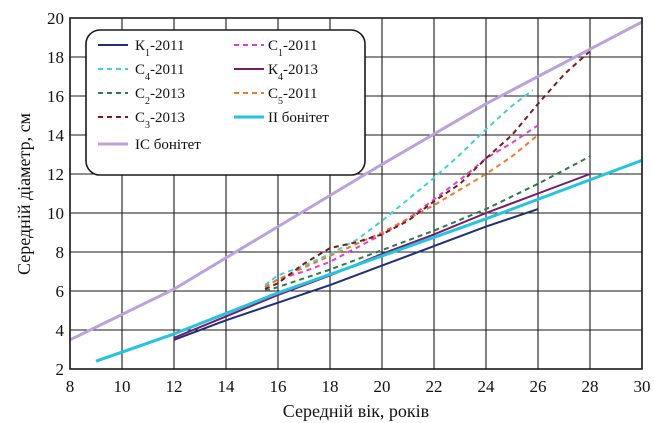 The height and width of the screenshot is (423, 654). What do you see at coordinates (292, 48) in the screenshot?
I see `legend-entry: С1-2011` at bounding box center [292, 48].